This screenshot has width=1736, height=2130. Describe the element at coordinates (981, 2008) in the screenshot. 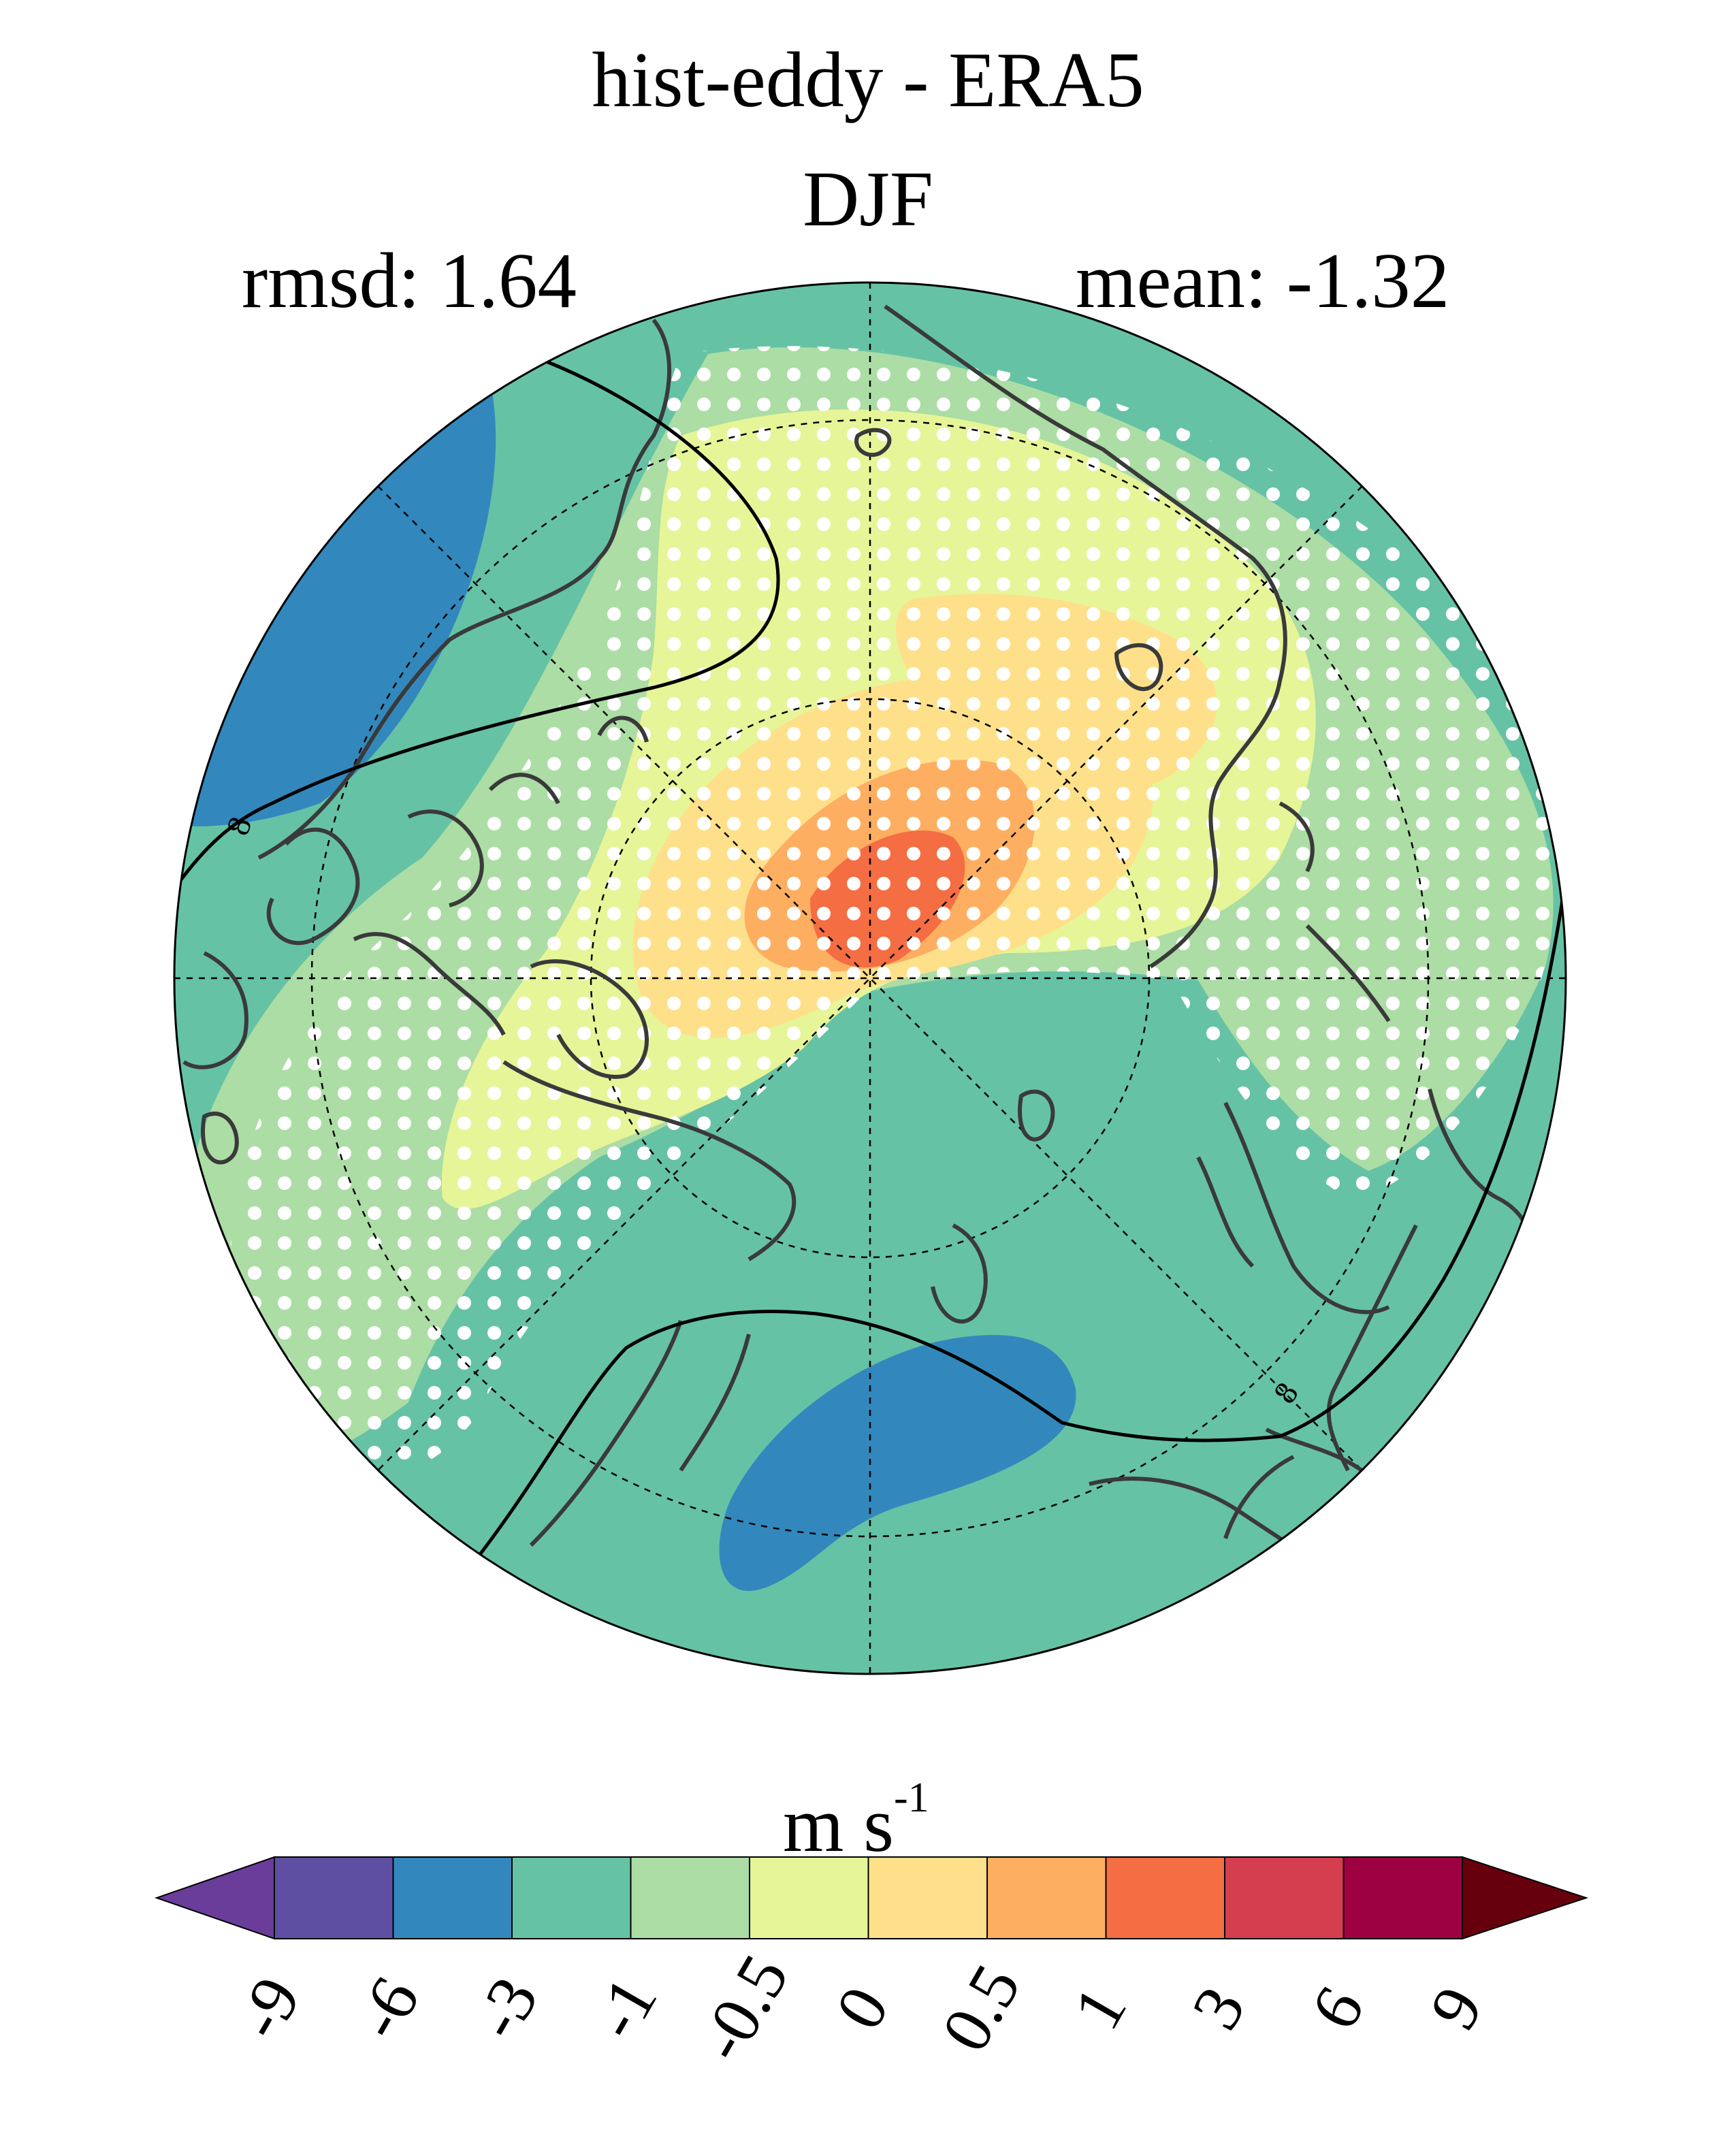

I see `colorbar-tick-label: 0.5` at that location.